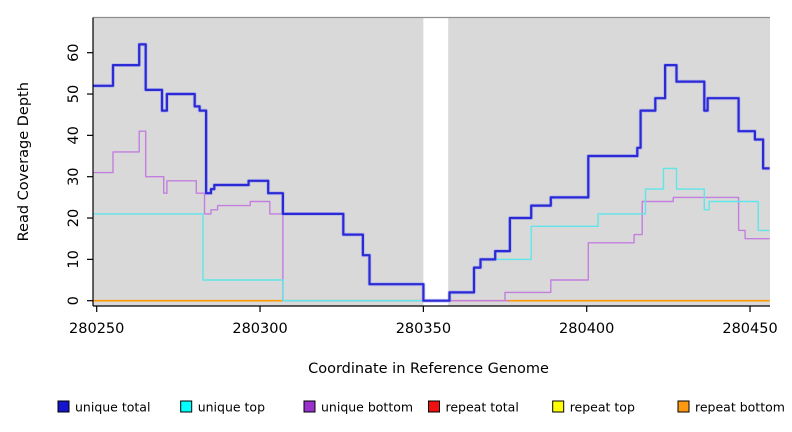 This screenshot has width=792, height=432. I want to click on gap-band, so click(436, 161).